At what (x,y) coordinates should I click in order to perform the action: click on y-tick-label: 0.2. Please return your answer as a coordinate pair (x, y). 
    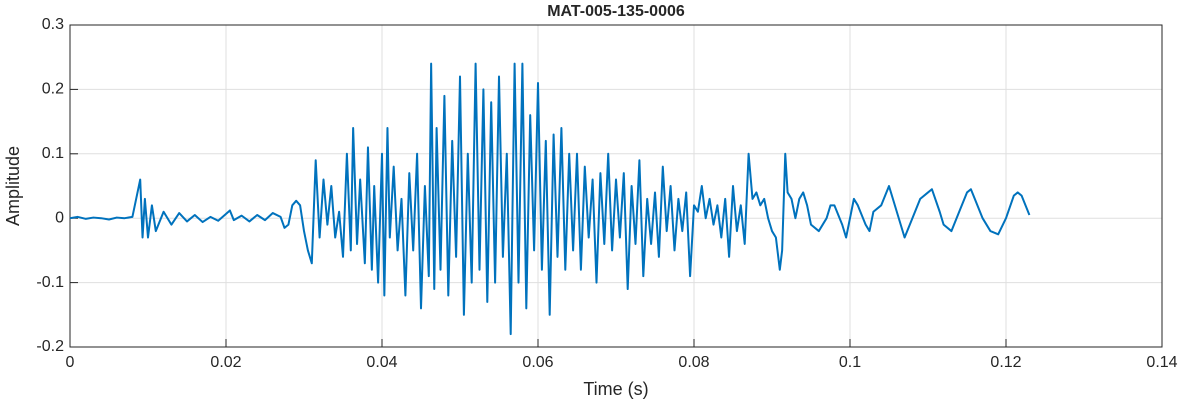
    Looking at the image, I should click on (53, 89).